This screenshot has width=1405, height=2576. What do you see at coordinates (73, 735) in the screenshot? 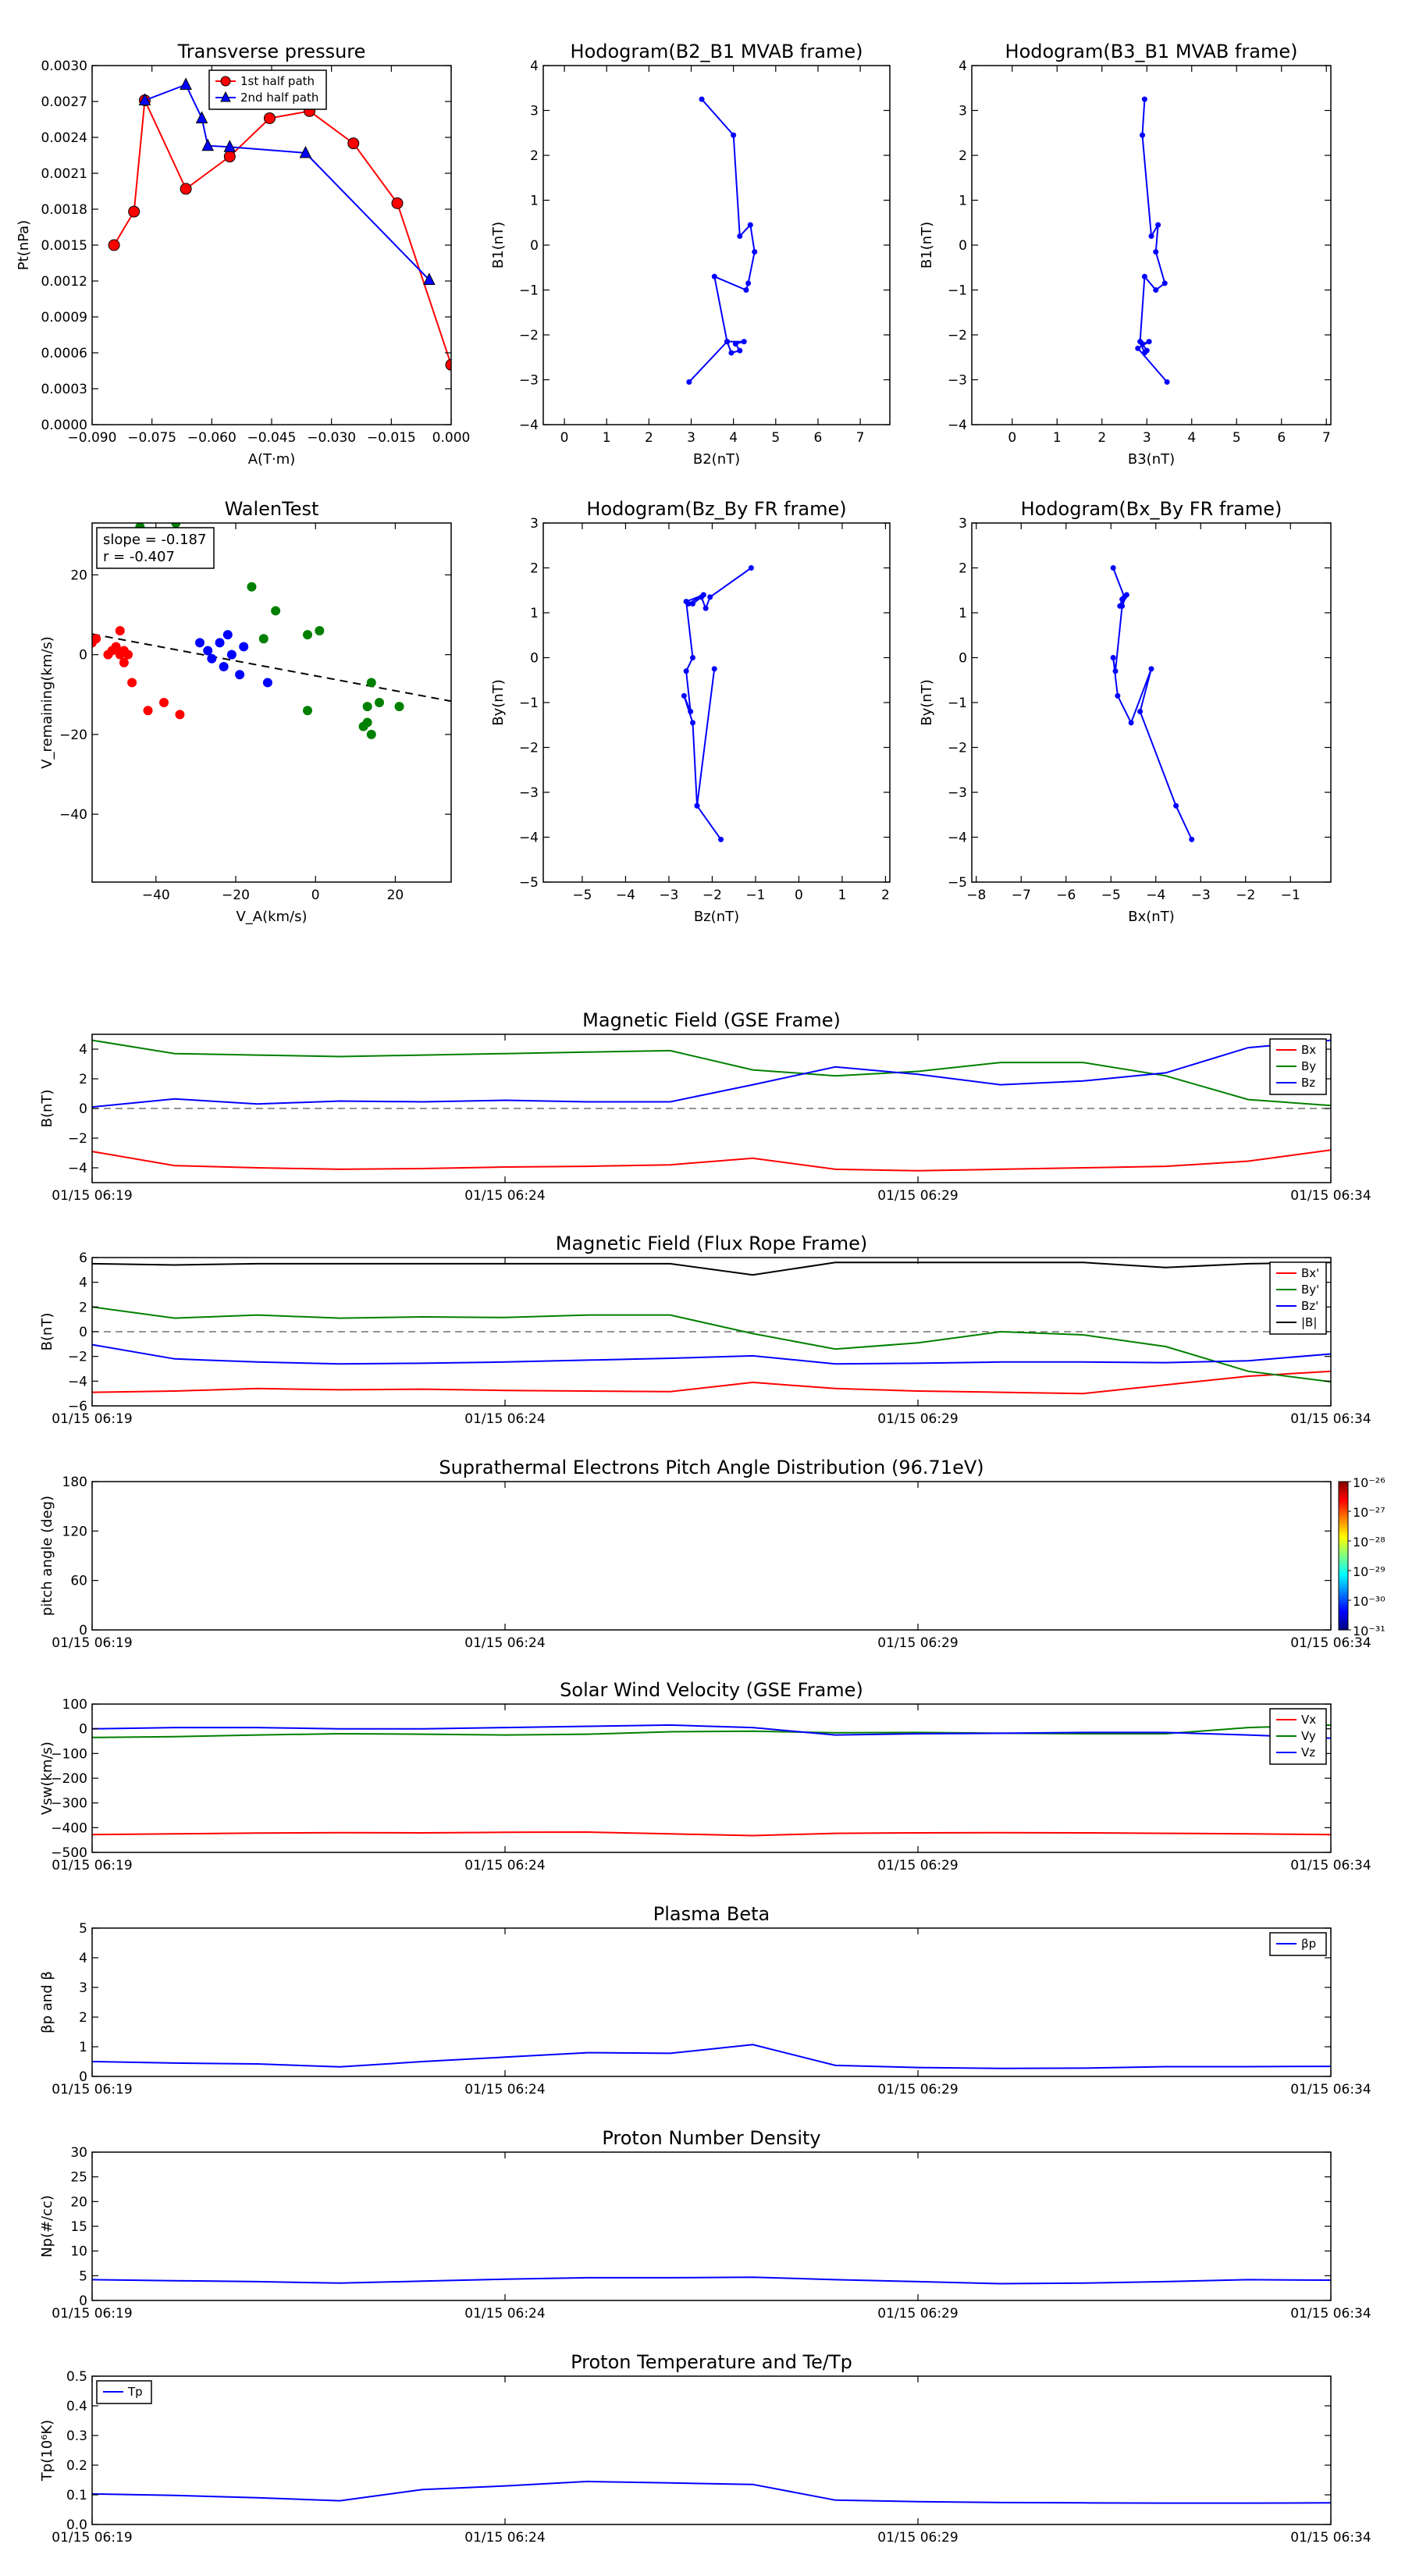
I see `y-tick-label: −20` at bounding box center [73, 735].